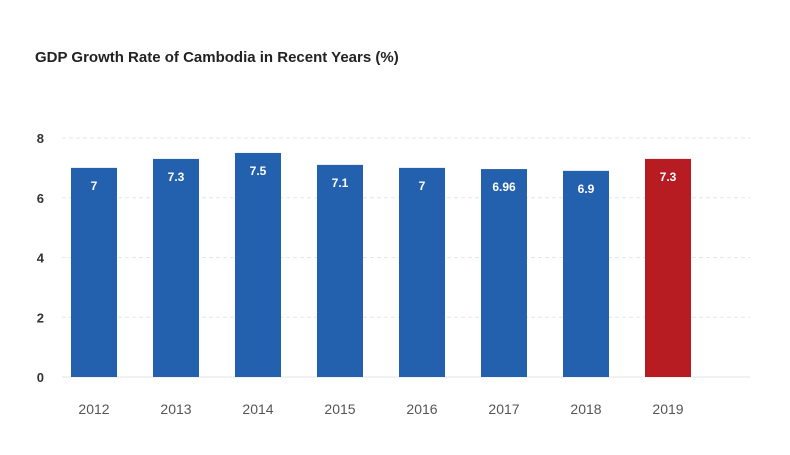 The image size is (790, 455). Describe the element at coordinates (40, 317) in the screenshot. I see `y-tick-label: 2` at that location.